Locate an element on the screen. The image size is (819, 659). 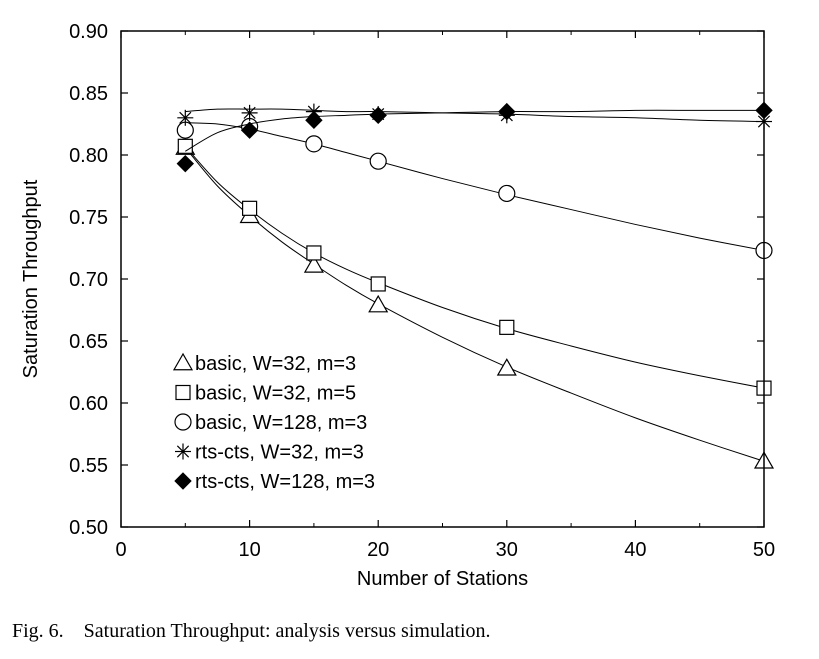
y-tick-label: 0.75 is located at coordinates (88, 218).